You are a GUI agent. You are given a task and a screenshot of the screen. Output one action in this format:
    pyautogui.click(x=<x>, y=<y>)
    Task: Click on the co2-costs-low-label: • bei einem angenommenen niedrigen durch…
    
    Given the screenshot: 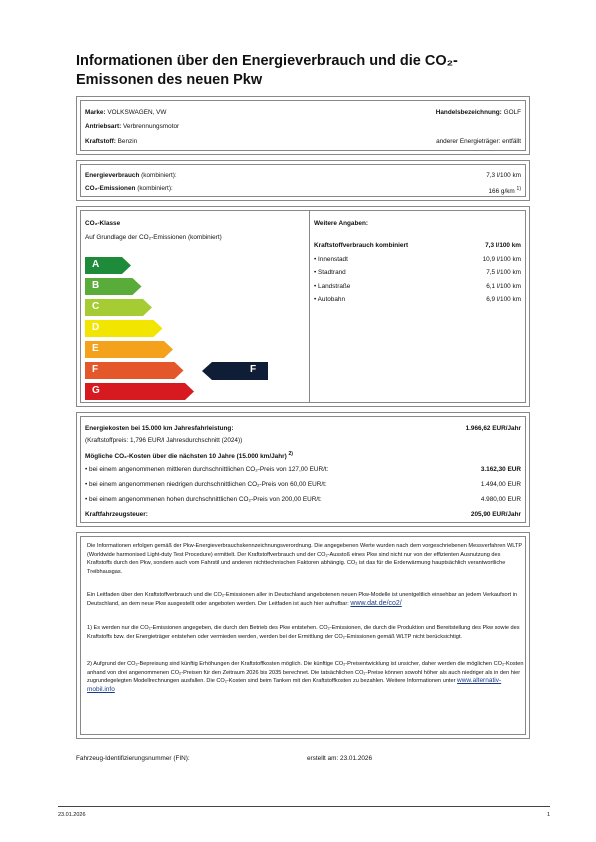 What is the action you would take?
    pyautogui.click(x=206, y=484)
    